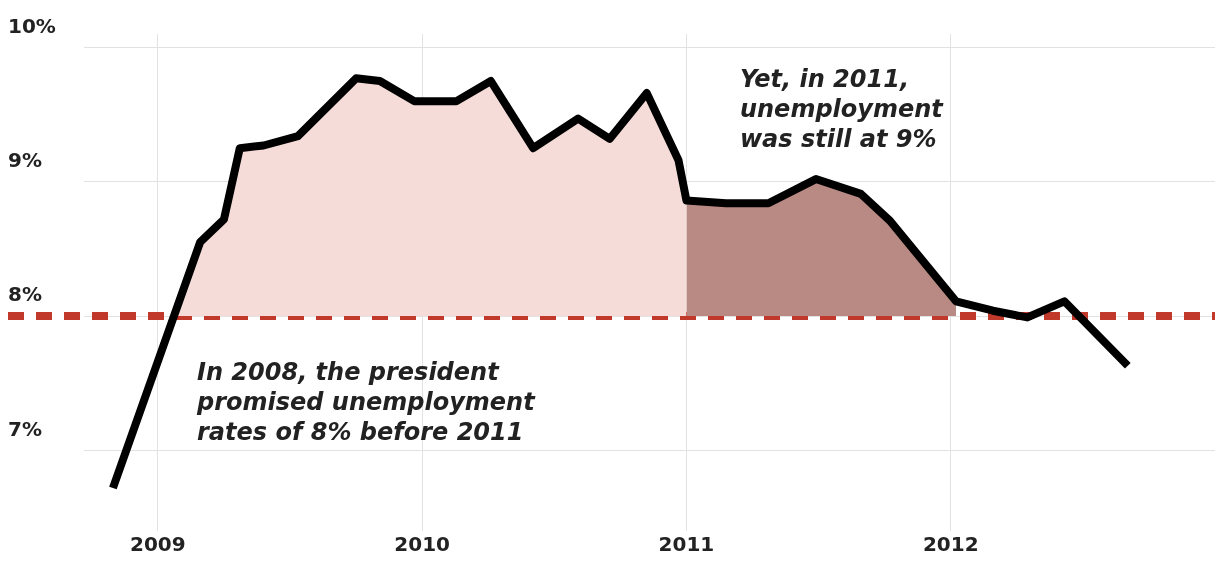 Image resolution: width=1223 pixels, height=569 pixels. Describe the element at coordinates (842, 109) in the screenshot. I see `annotation: Yet, in 2011, unemployment was still at 9%` at that location.